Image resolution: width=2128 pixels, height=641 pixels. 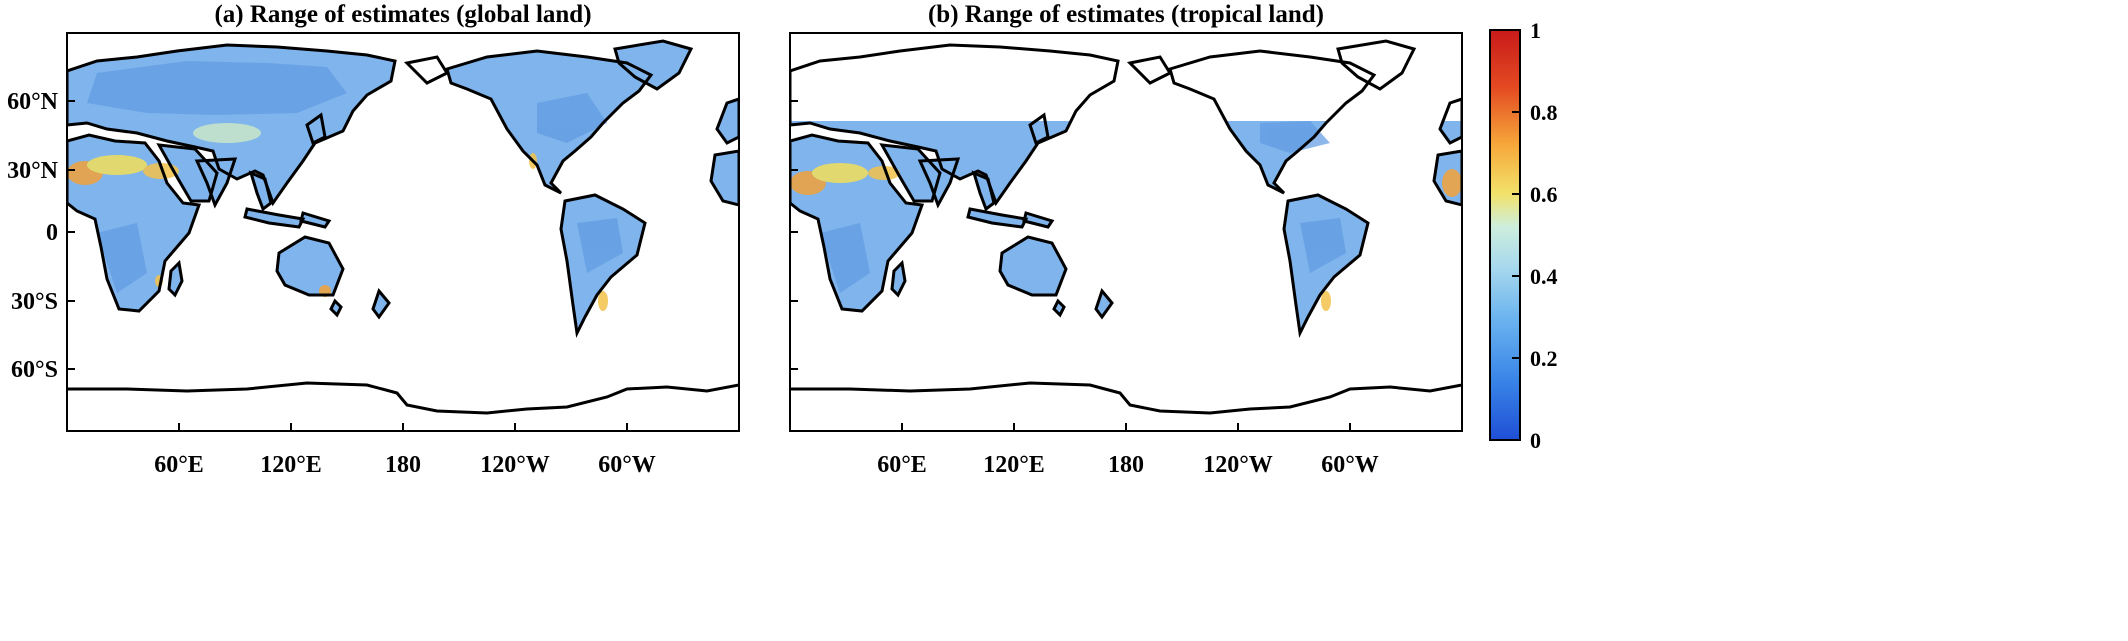 I want to click on svg-text: 60°E, so click(x=902, y=465).